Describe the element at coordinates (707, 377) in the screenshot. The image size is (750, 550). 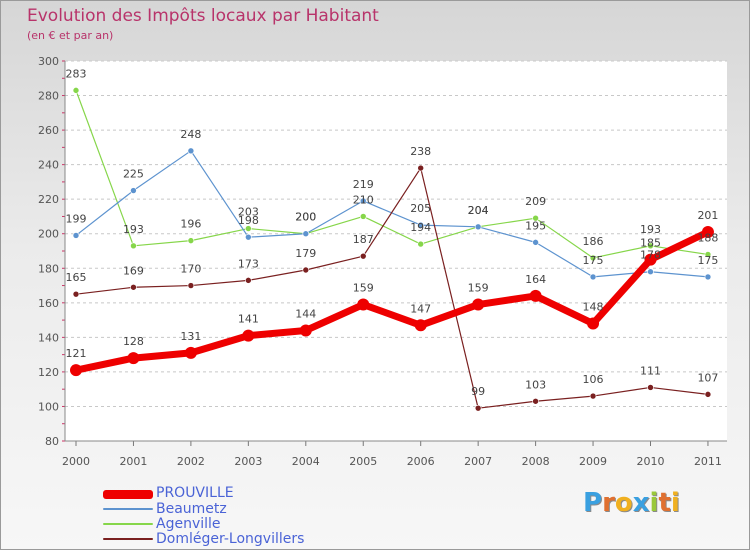
I see `data-label-doml-ger-longvillers: 107` at that location.